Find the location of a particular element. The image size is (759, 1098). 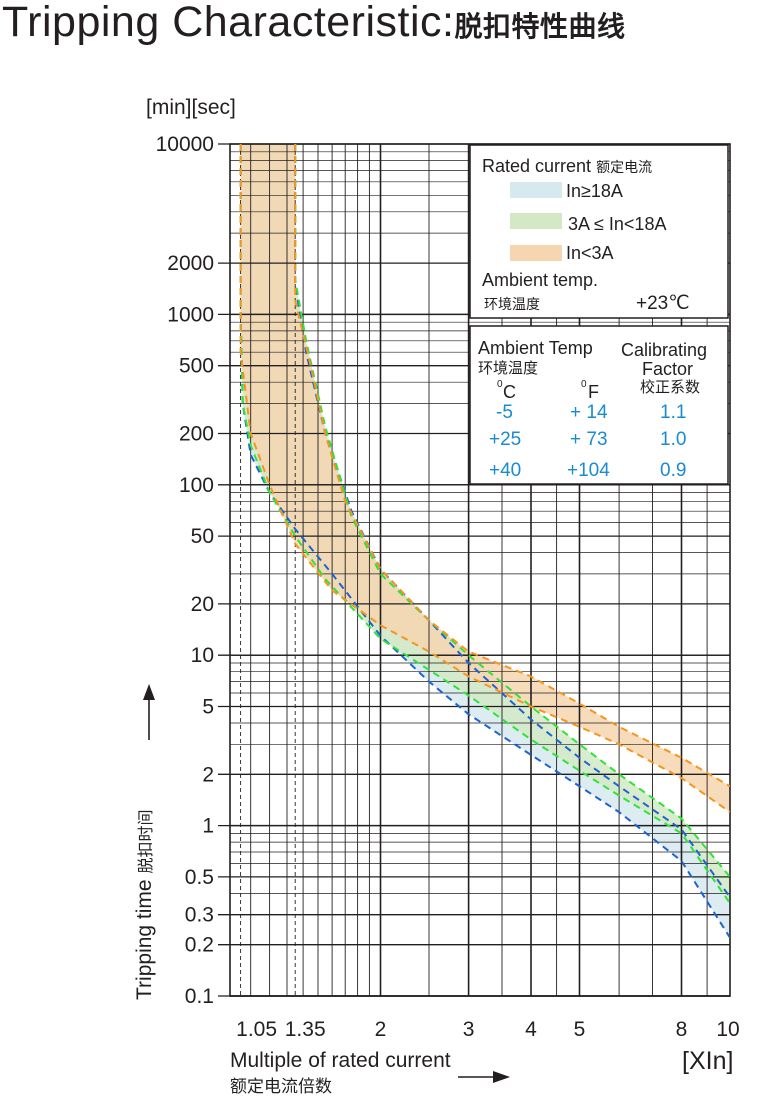

x-tick-label: 1.05 is located at coordinates (256, 1029).